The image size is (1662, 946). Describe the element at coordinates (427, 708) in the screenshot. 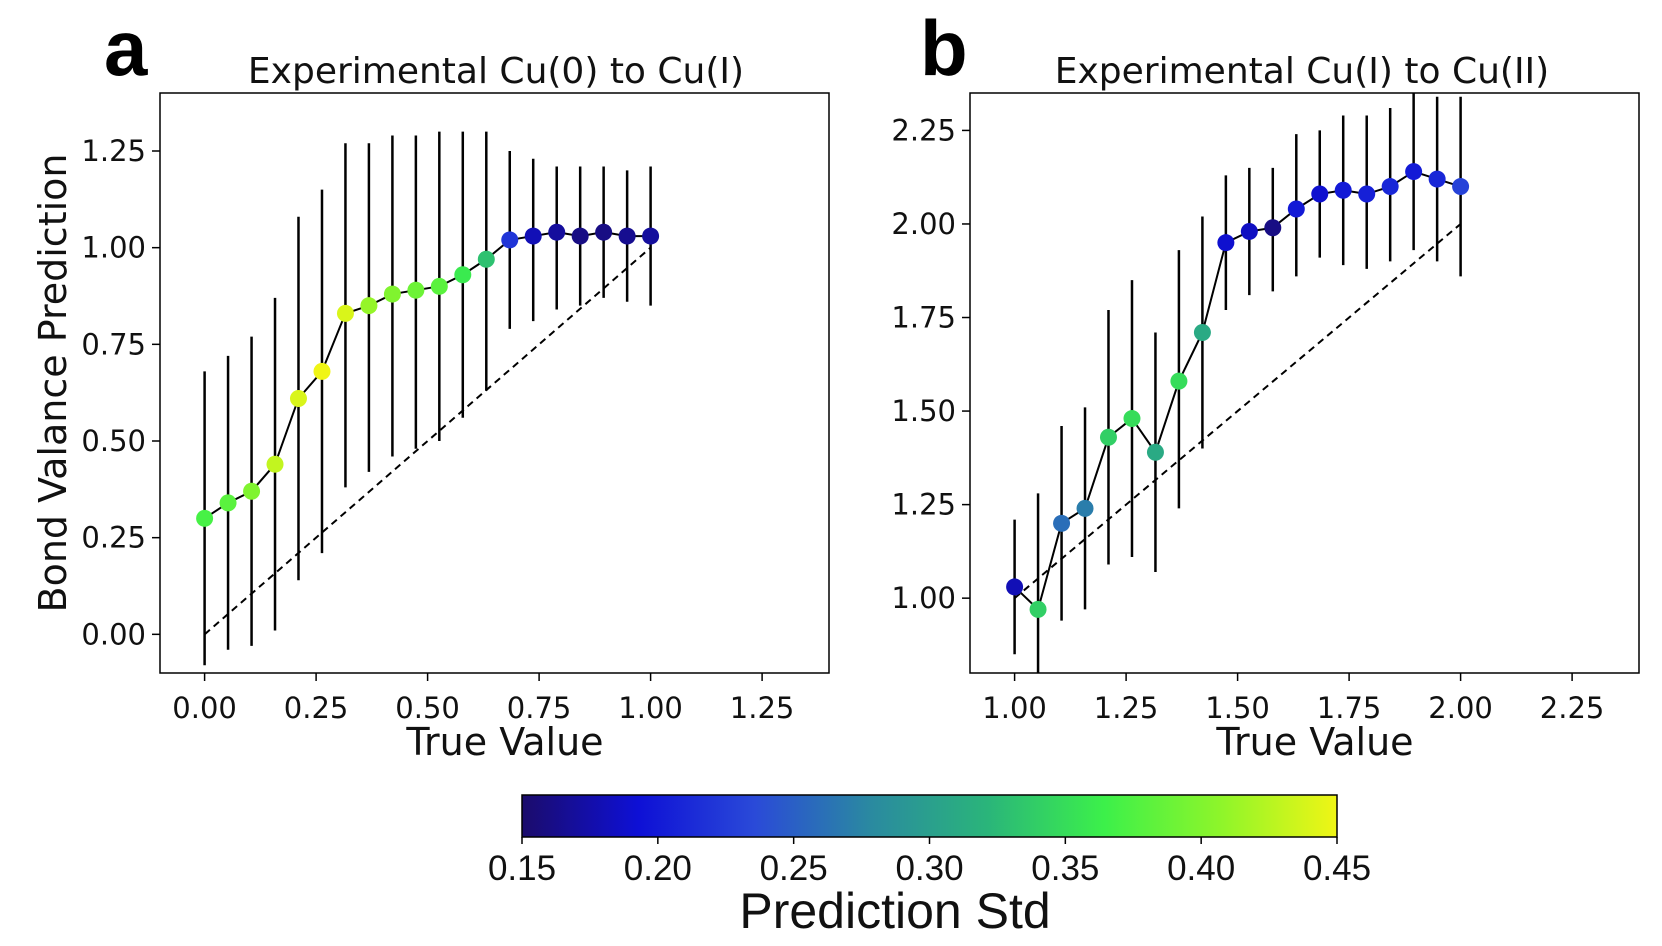

I see `panel-a-x-tick-label: 0.50` at that location.